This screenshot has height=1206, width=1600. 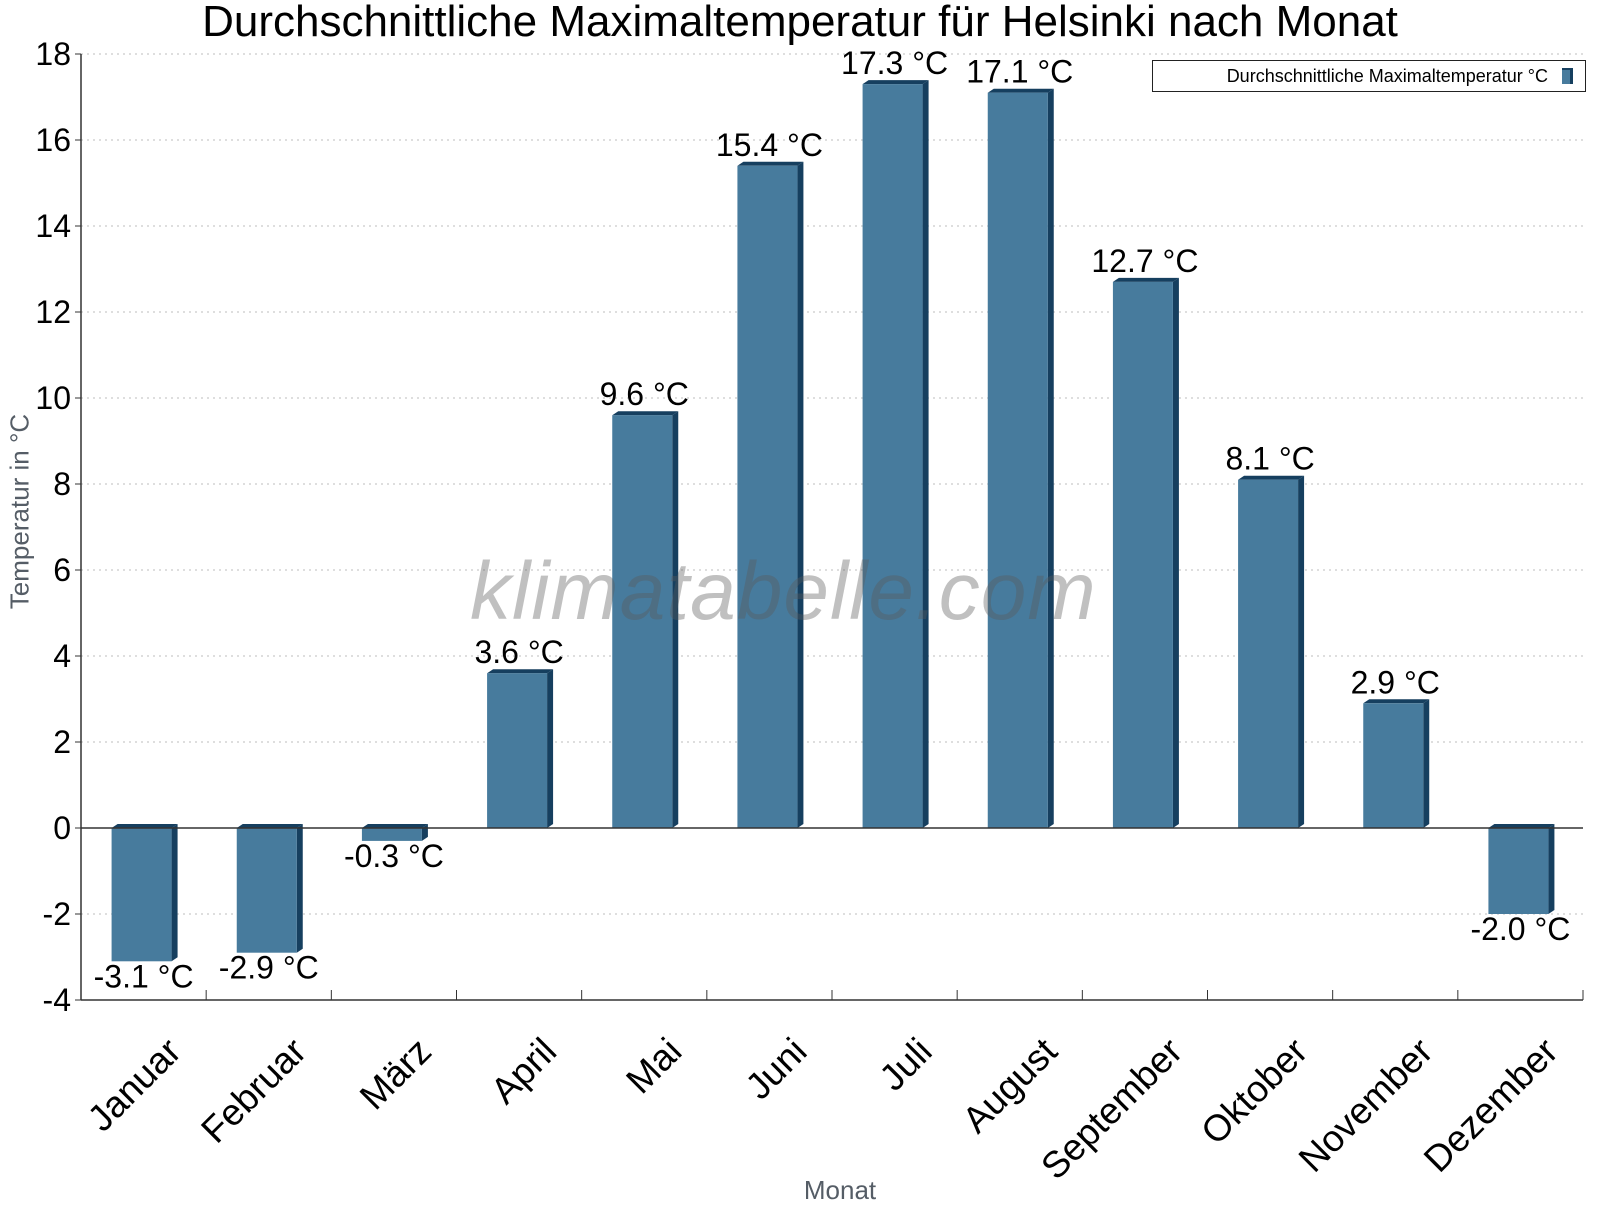 What do you see at coordinates (53, 54) in the screenshot?
I see `y-tick-label: 18` at bounding box center [53, 54].